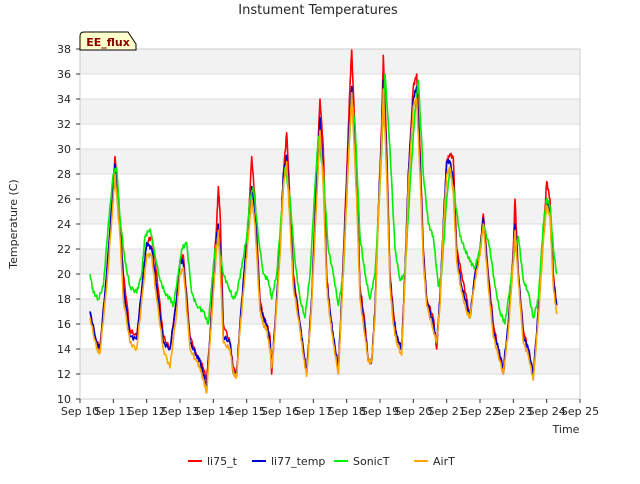  What do you see at coordinates (247, 411) in the screenshot?
I see `x-tick-label: Sep 15` at bounding box center [247, 411].